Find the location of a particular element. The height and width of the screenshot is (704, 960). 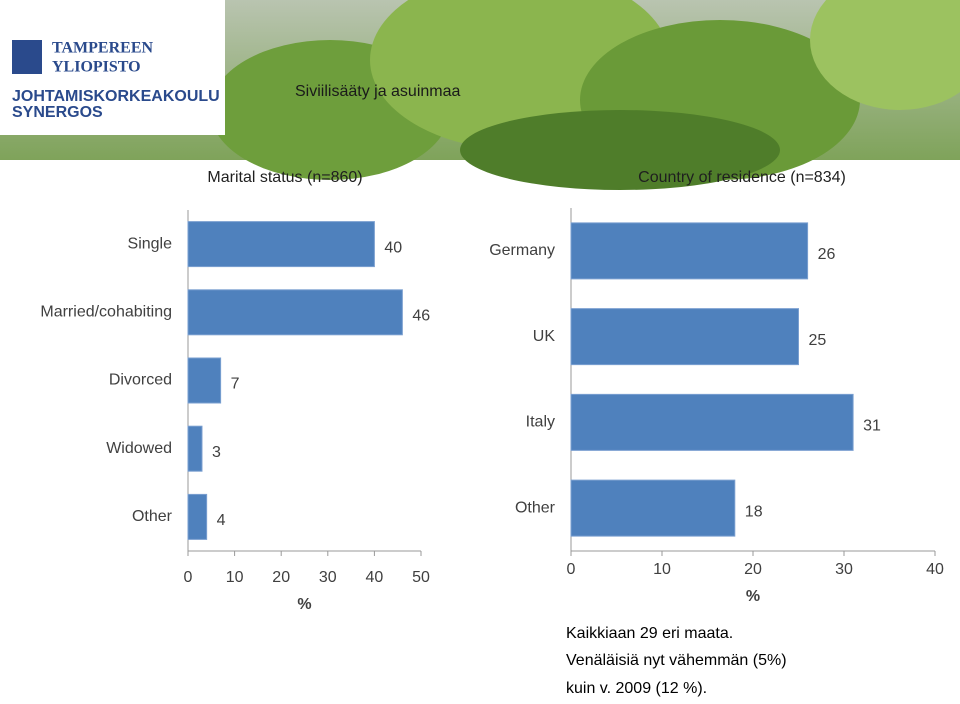

y-tick-label: UK is located at coordinates (544, 336).